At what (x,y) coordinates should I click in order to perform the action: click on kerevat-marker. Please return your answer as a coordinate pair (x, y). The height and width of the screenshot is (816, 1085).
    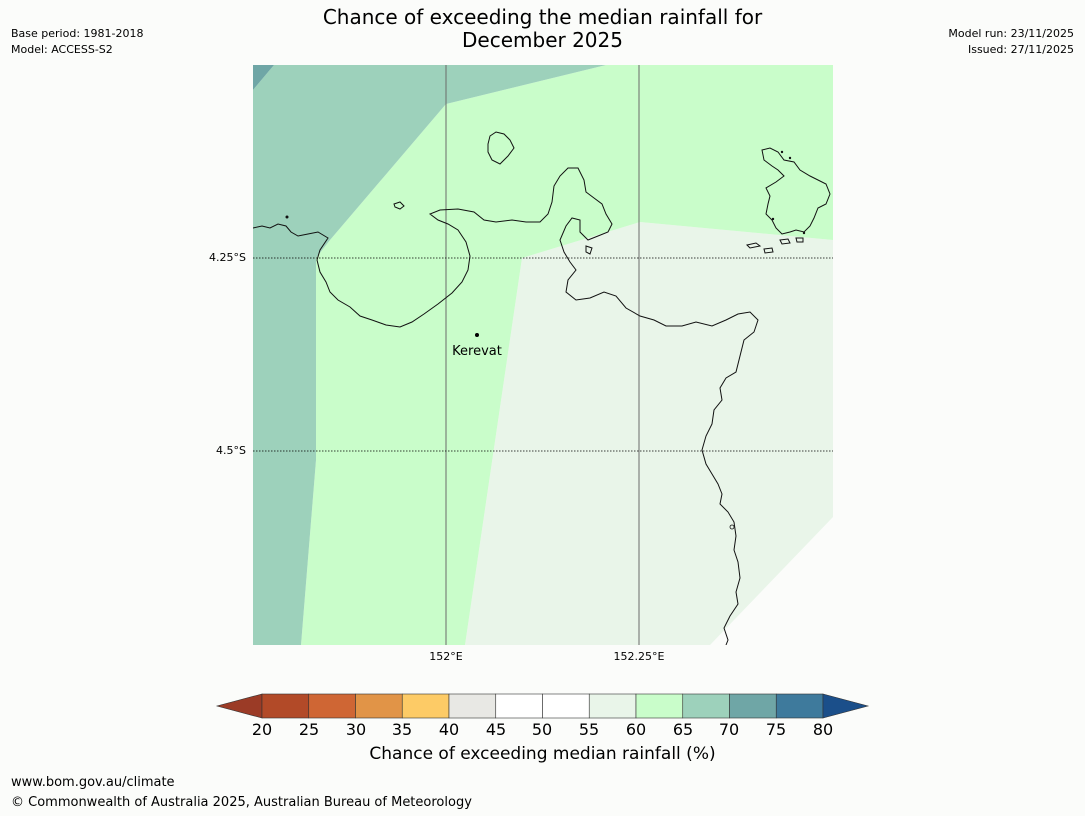
    Looking at the image, I should click on (477, 335).